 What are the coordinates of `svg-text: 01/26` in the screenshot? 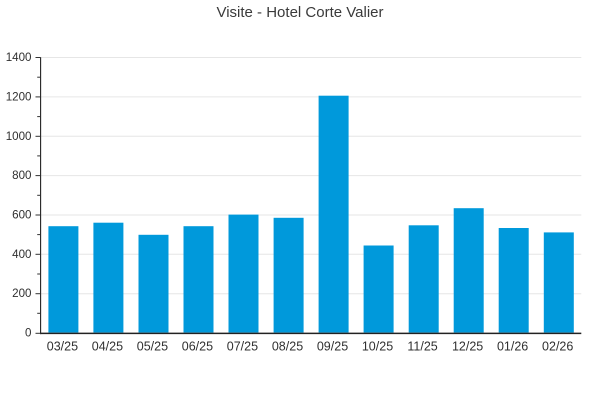 It's located at (512, 346).